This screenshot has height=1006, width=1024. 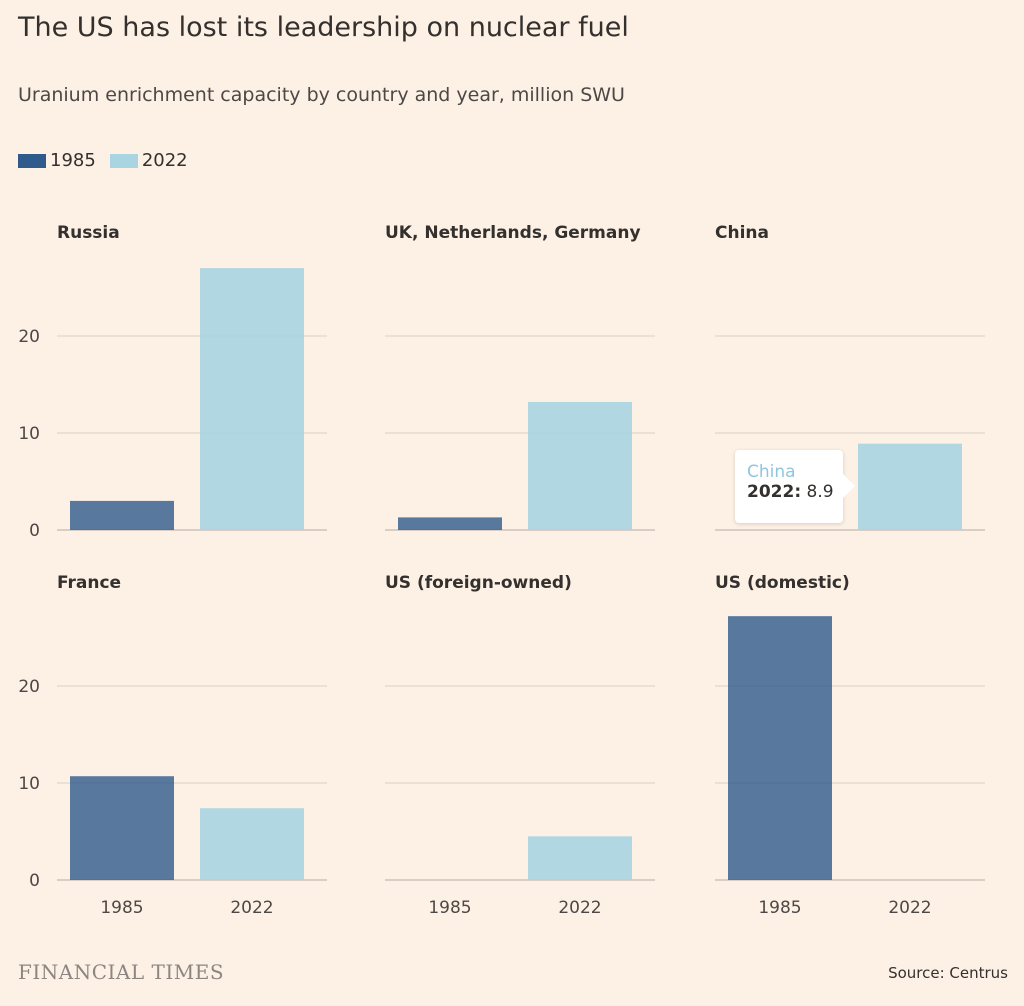 What do you see at coordinates (820, 492) in the screenshot?
I see `tooltip-value: 8.9` at bounding box center [820, 492].